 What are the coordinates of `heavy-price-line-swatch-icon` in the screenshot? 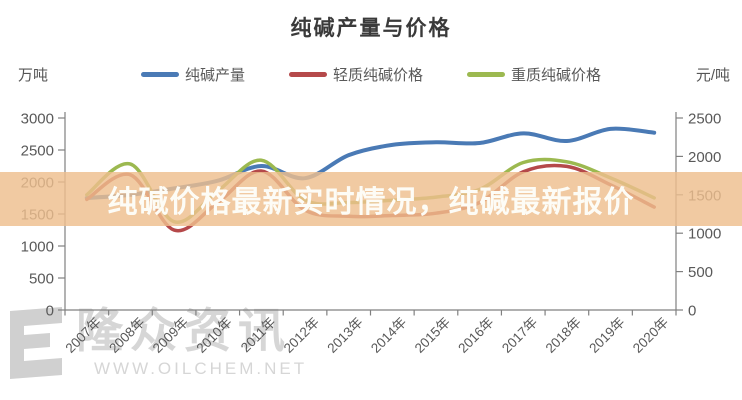 It's located at (486, 74).